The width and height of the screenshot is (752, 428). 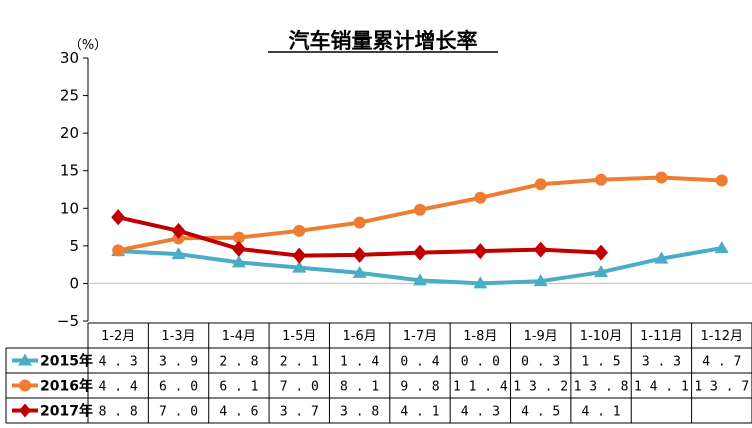 I want to click on data-label: 1 4 . 1, so click(x=661, y=387).